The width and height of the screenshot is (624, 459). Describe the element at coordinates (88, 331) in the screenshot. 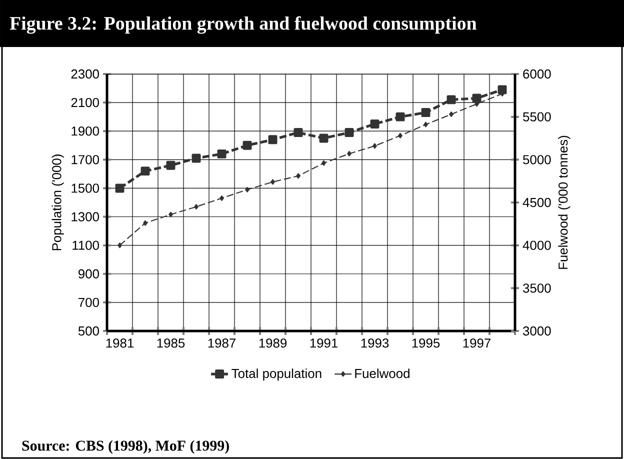

I see `y-tick-label: 500` at that location.